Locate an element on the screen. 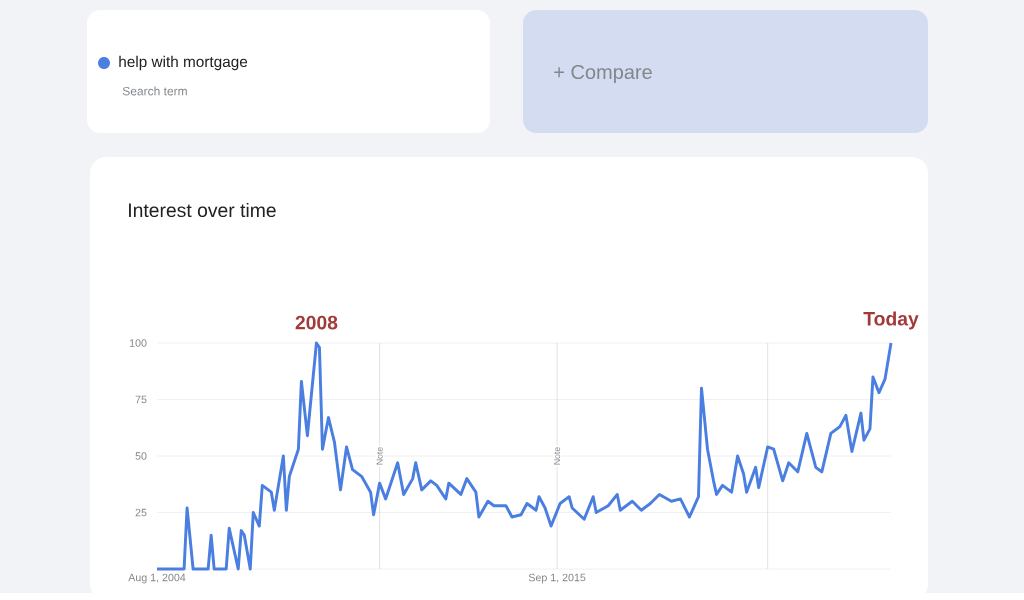  x-tick-label: Aug 1, 2004 is located at coordinates (157, 578).